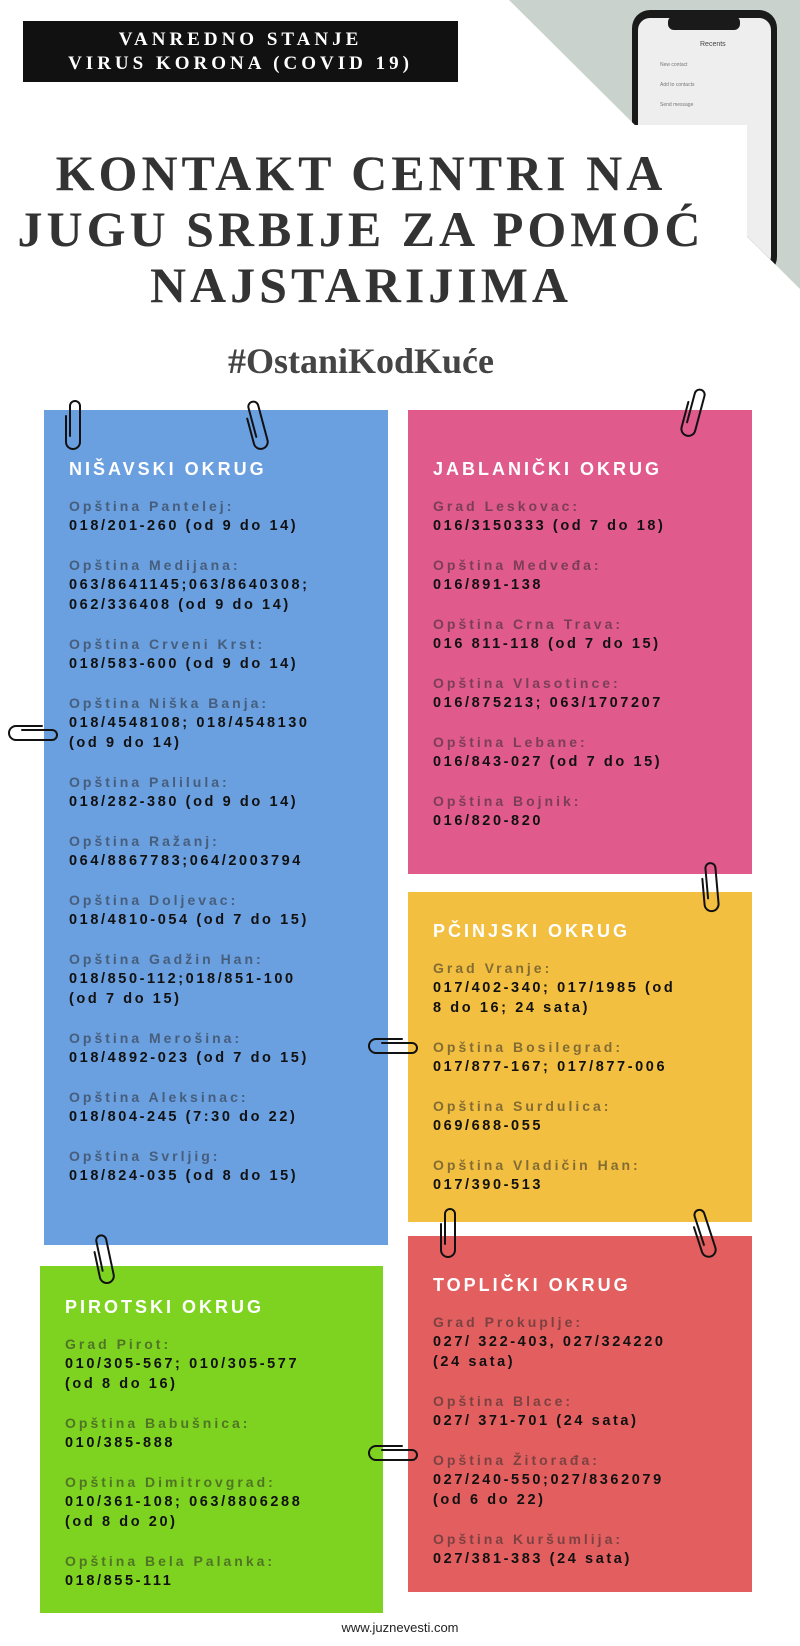  Describe the element at coordinates (184, 802) in the screenshot. I see `phone-number: 018/282-380 (od 9 do 14)` at that location.